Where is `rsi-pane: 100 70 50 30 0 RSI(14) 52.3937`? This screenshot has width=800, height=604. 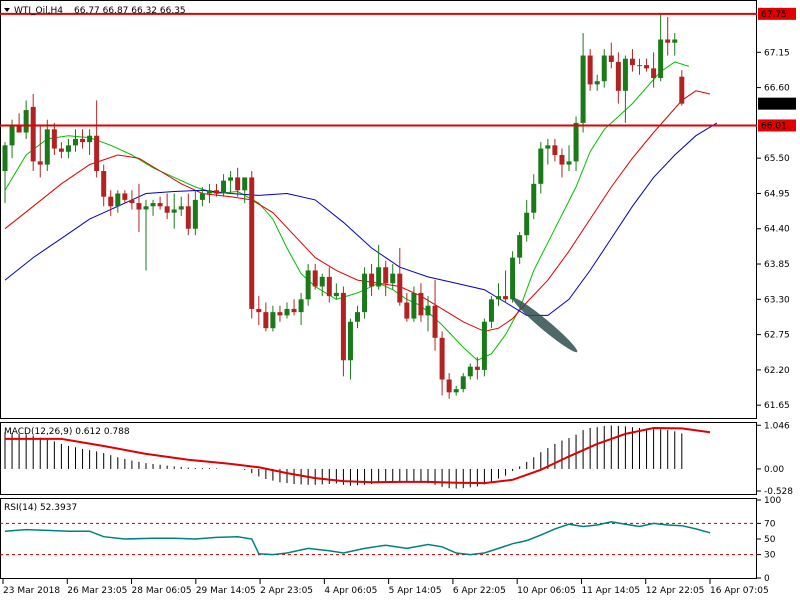 rsi-pane: 100 70 50 30 0 RSI(14) 52.3937 is located at coordinates (390, 540).